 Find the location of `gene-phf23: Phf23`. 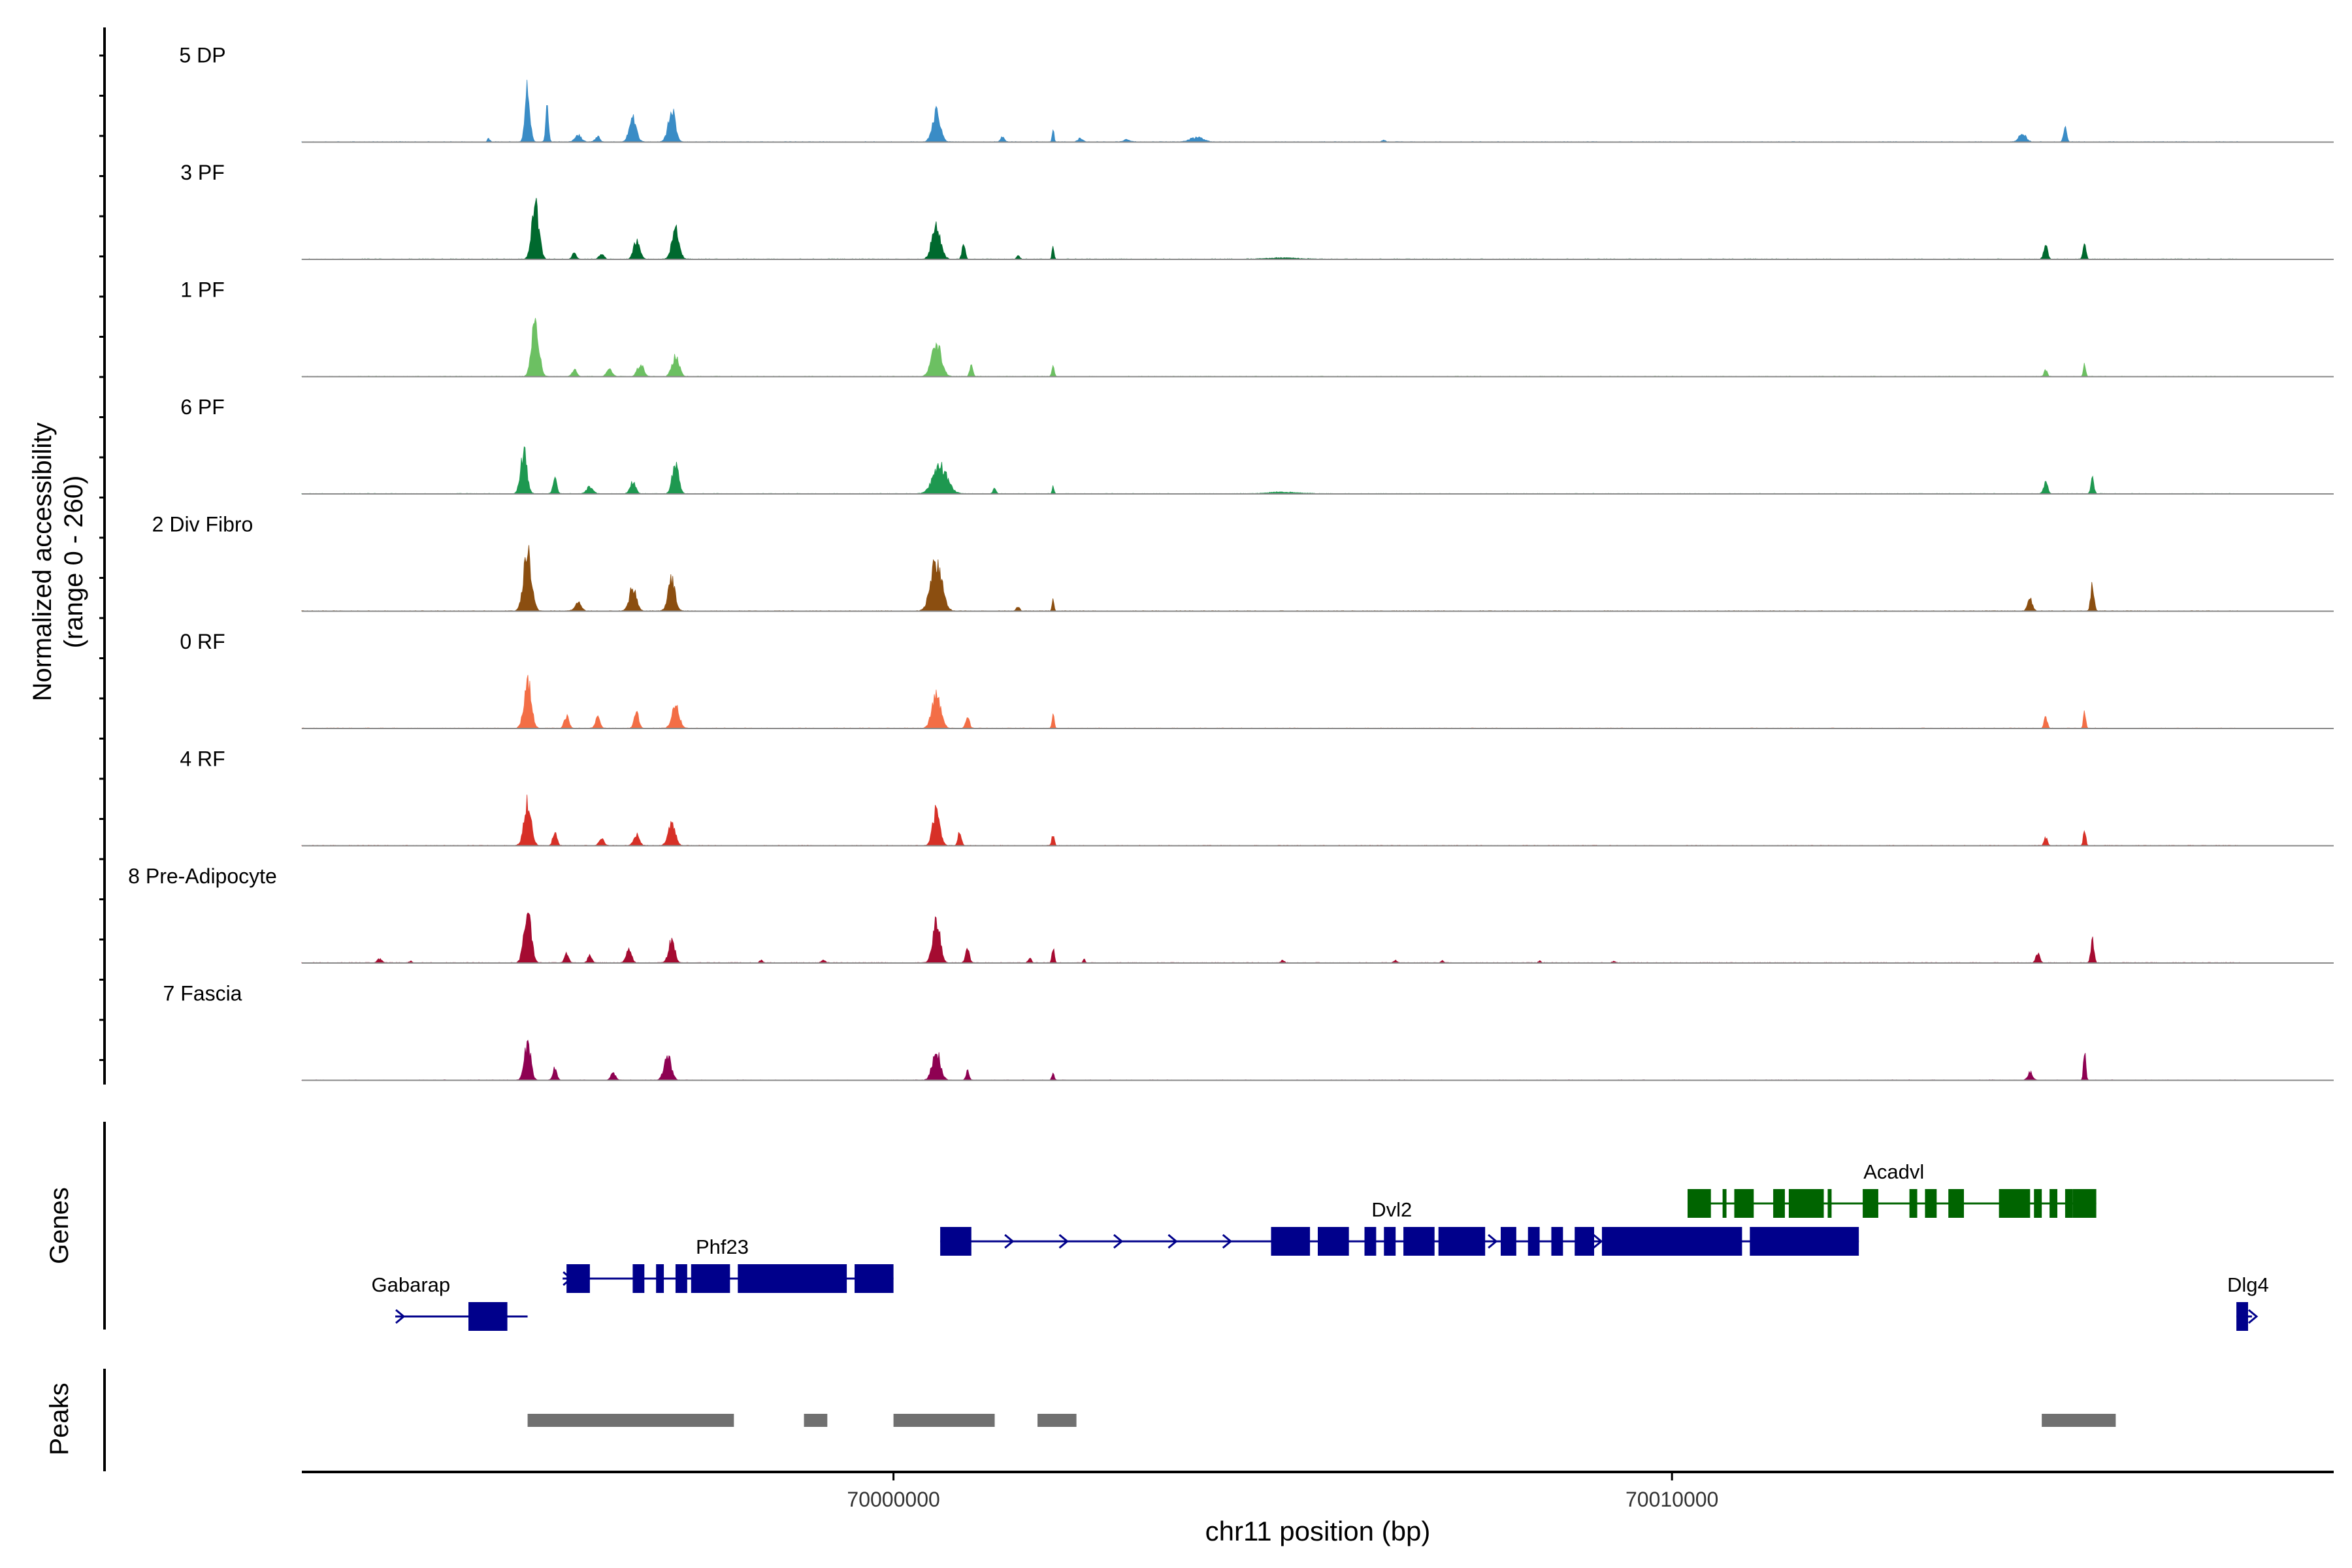

gene-phf23: Phf23 is located at coordinates (728, 1264).